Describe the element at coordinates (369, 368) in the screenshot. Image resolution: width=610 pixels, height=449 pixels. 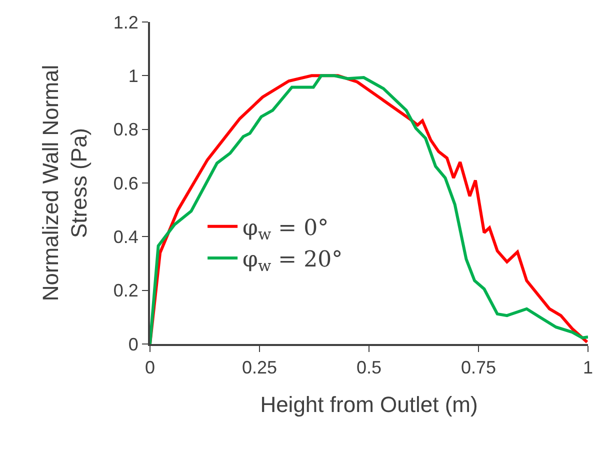
I see `x-tick-label: 0.5` at that location.